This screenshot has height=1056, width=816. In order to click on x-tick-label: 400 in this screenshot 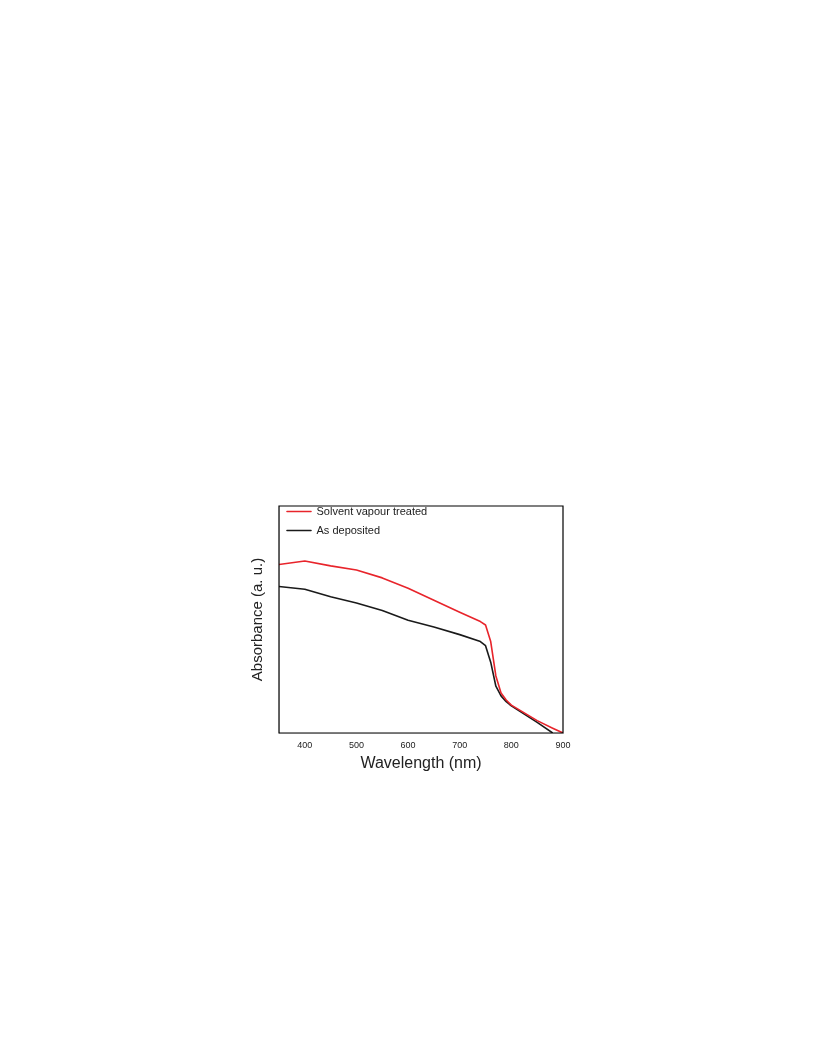, I will do `click(305, 744)`.